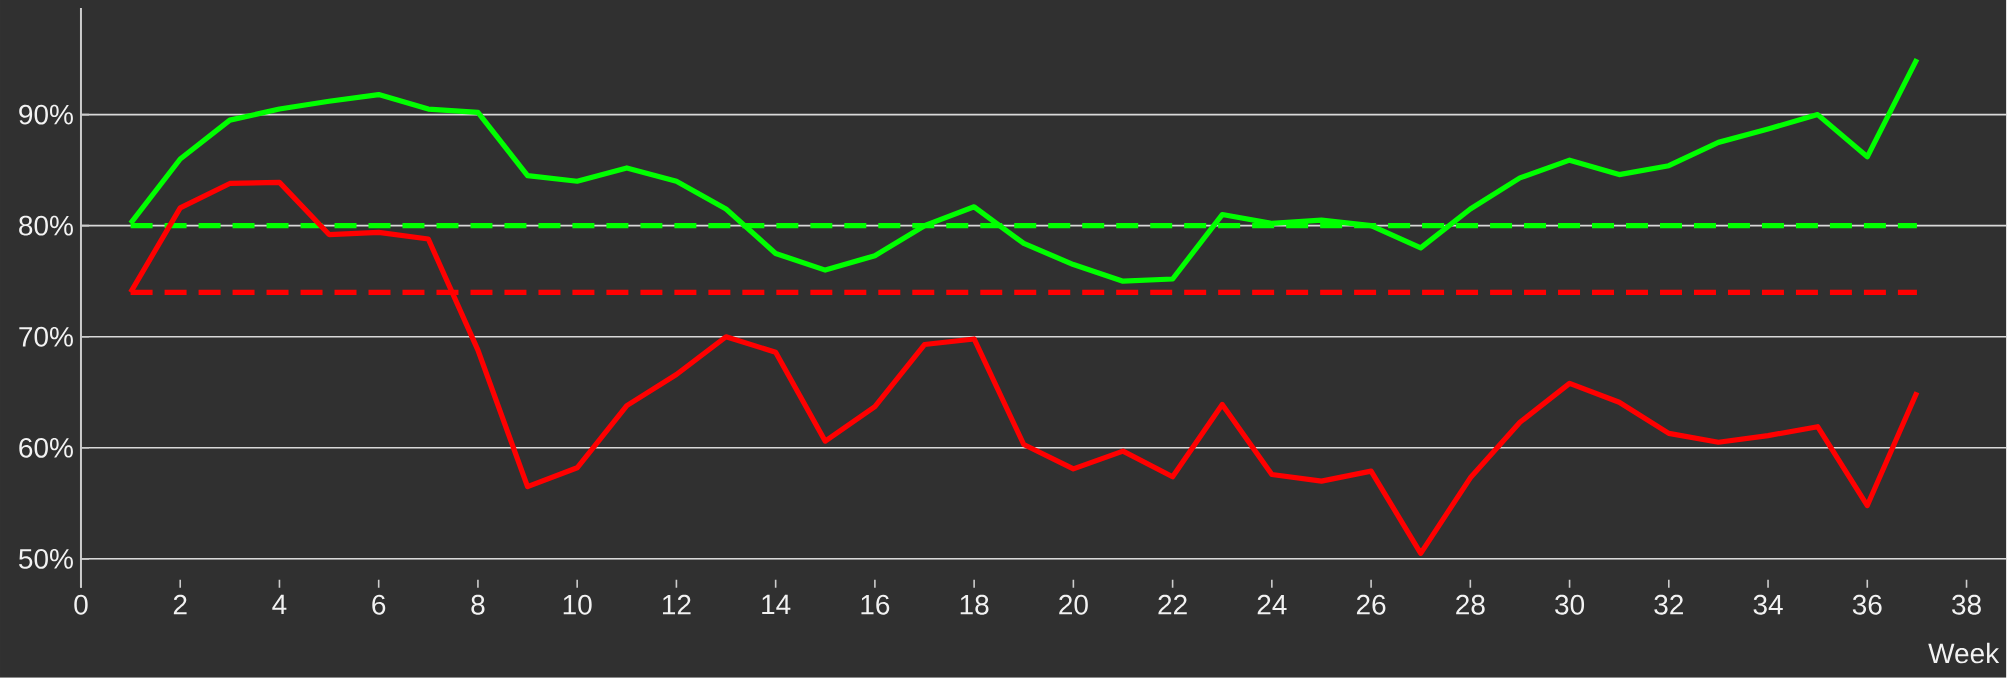  What do you see at coordinates (875, 604) in the screenshot?
I see `x-tick-label: 16` at bounding box center [875, 604].